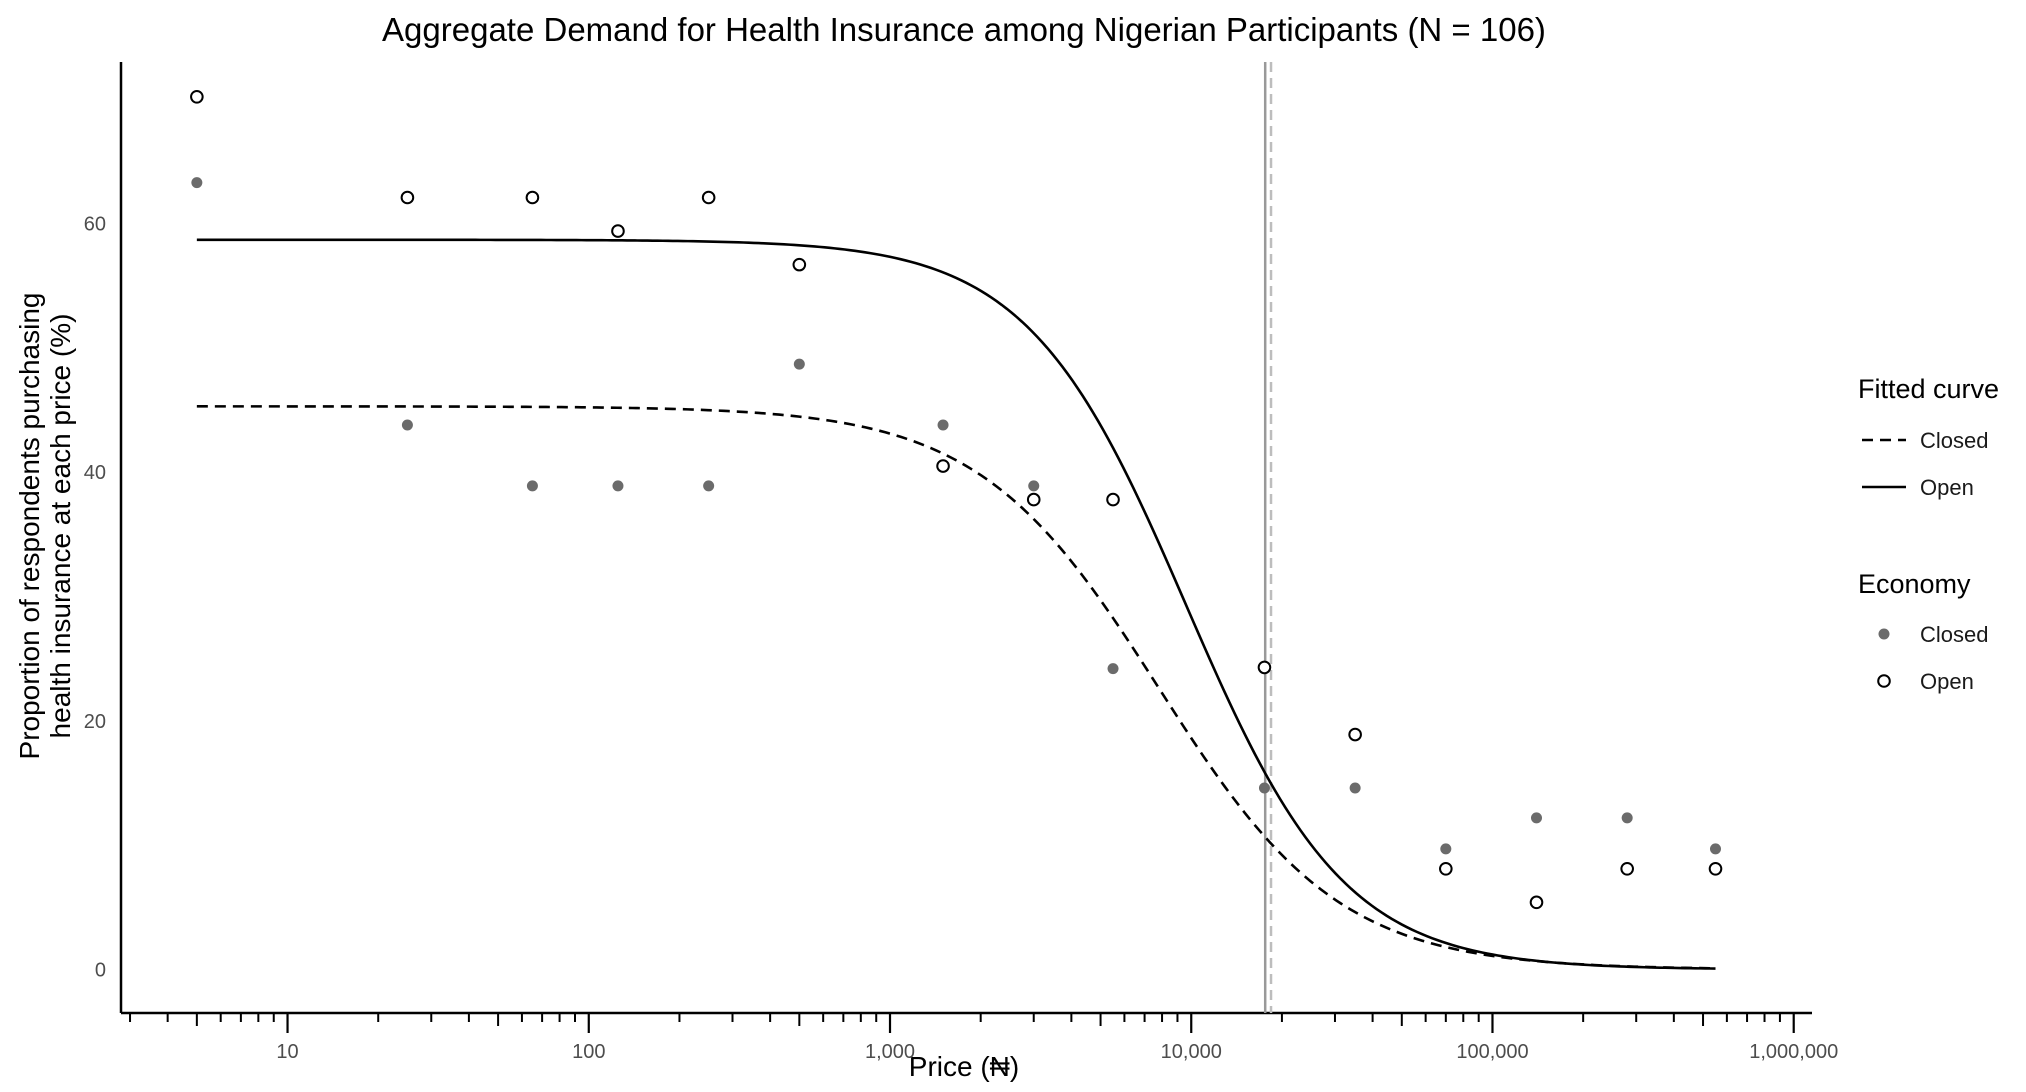 The image size is (2026, 1092). I want to click on x-tick-label: 100, so click(588, 1052).